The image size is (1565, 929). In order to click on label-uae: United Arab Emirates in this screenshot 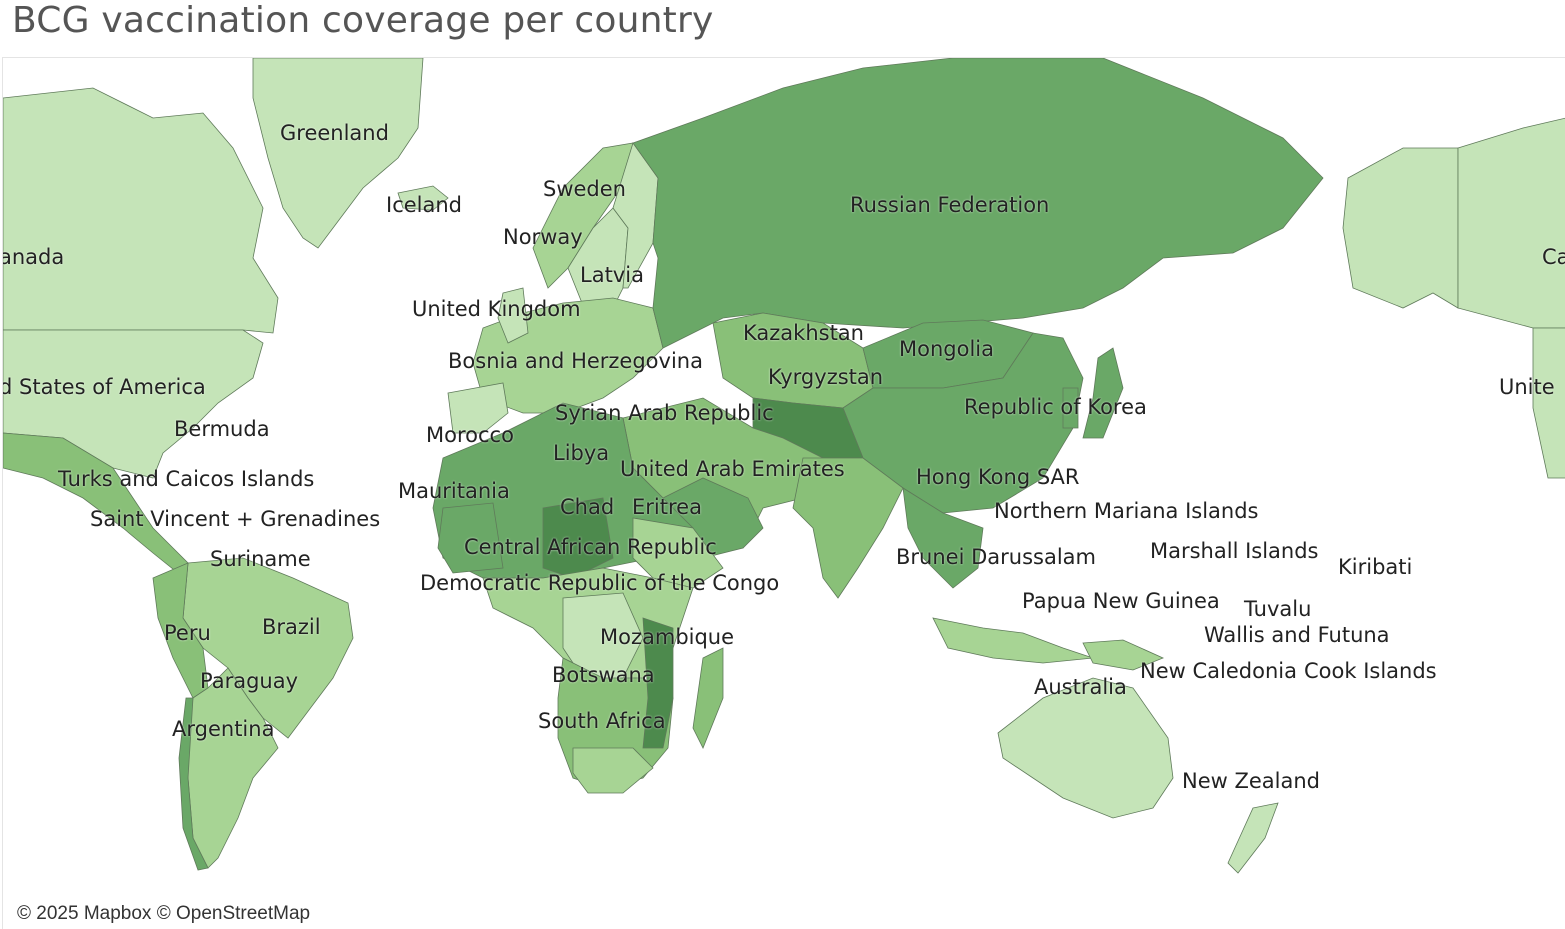, I will do `click(732, 469)`.